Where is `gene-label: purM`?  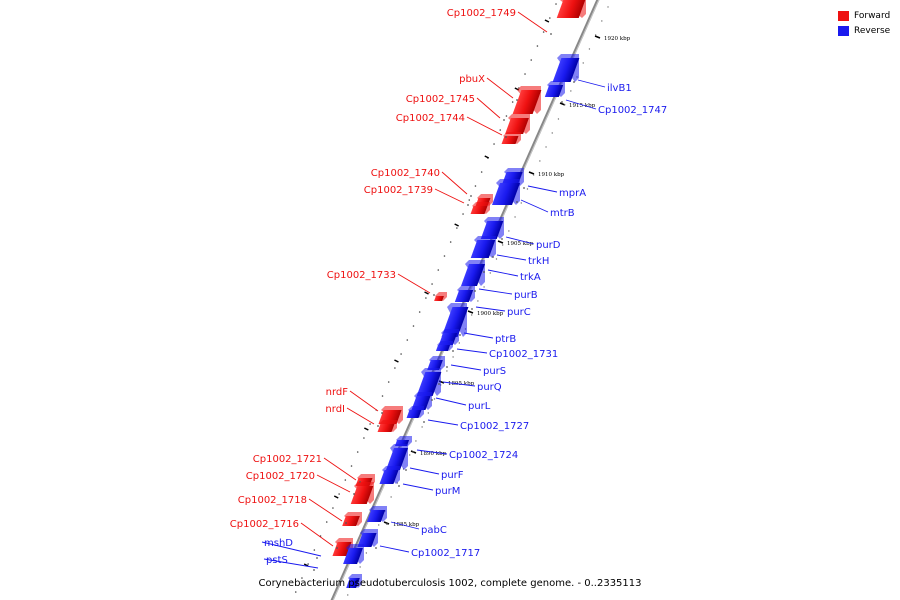 gene-label: purM is located at coordinates (447, 491).